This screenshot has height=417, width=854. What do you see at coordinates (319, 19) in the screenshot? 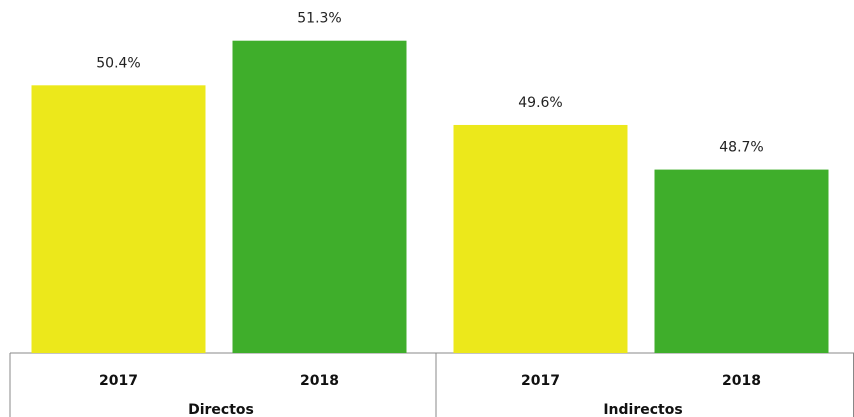
I see `data-label: 51.3%` at bounding box center [319, 19].